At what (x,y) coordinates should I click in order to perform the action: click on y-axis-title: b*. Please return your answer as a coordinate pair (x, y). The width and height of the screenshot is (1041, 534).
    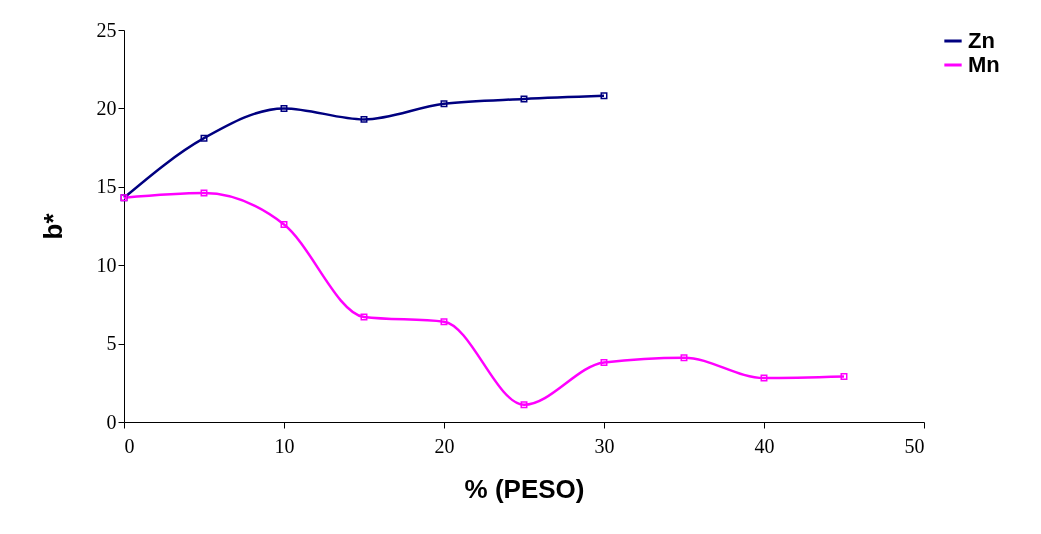
    Looking at the image, I should click on (52, 226).